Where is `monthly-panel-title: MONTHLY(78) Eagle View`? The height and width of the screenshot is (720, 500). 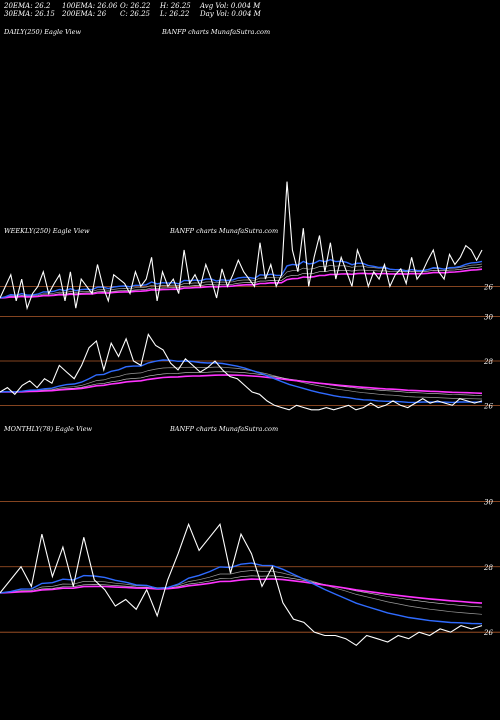 monthly-panel-title: MONTHLY(78) Eagle View is located at coordinates (48, 429).